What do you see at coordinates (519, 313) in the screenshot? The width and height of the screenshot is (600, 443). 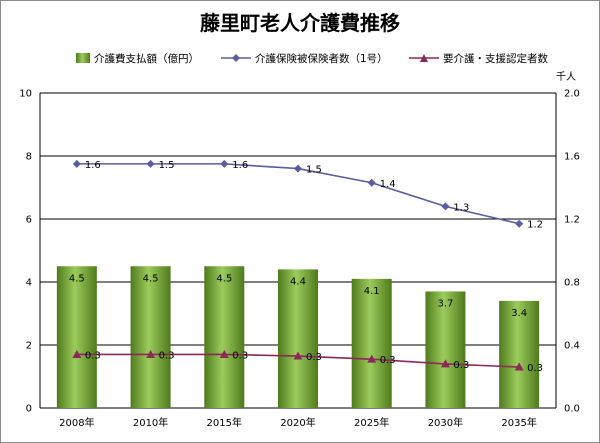 I see `bar-data-label: 3.4` at bounding box center [519, 313].